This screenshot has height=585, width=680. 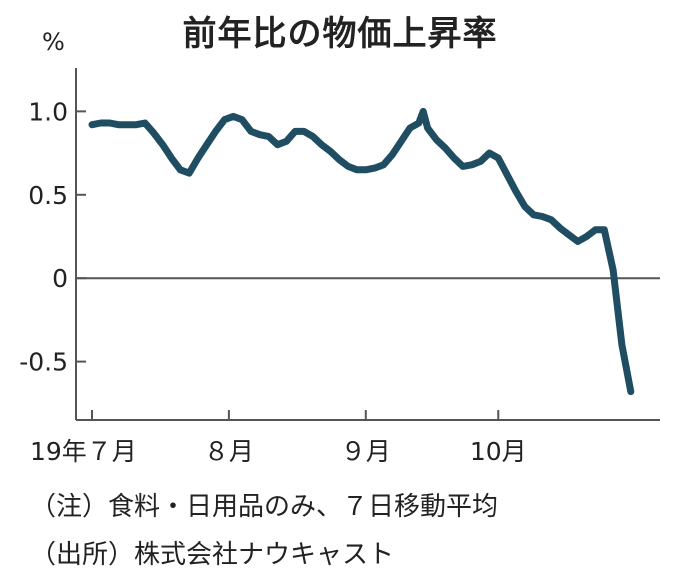 I want to click on chart-title: 前年比の物価上昇率, so click(x=340, y=34).